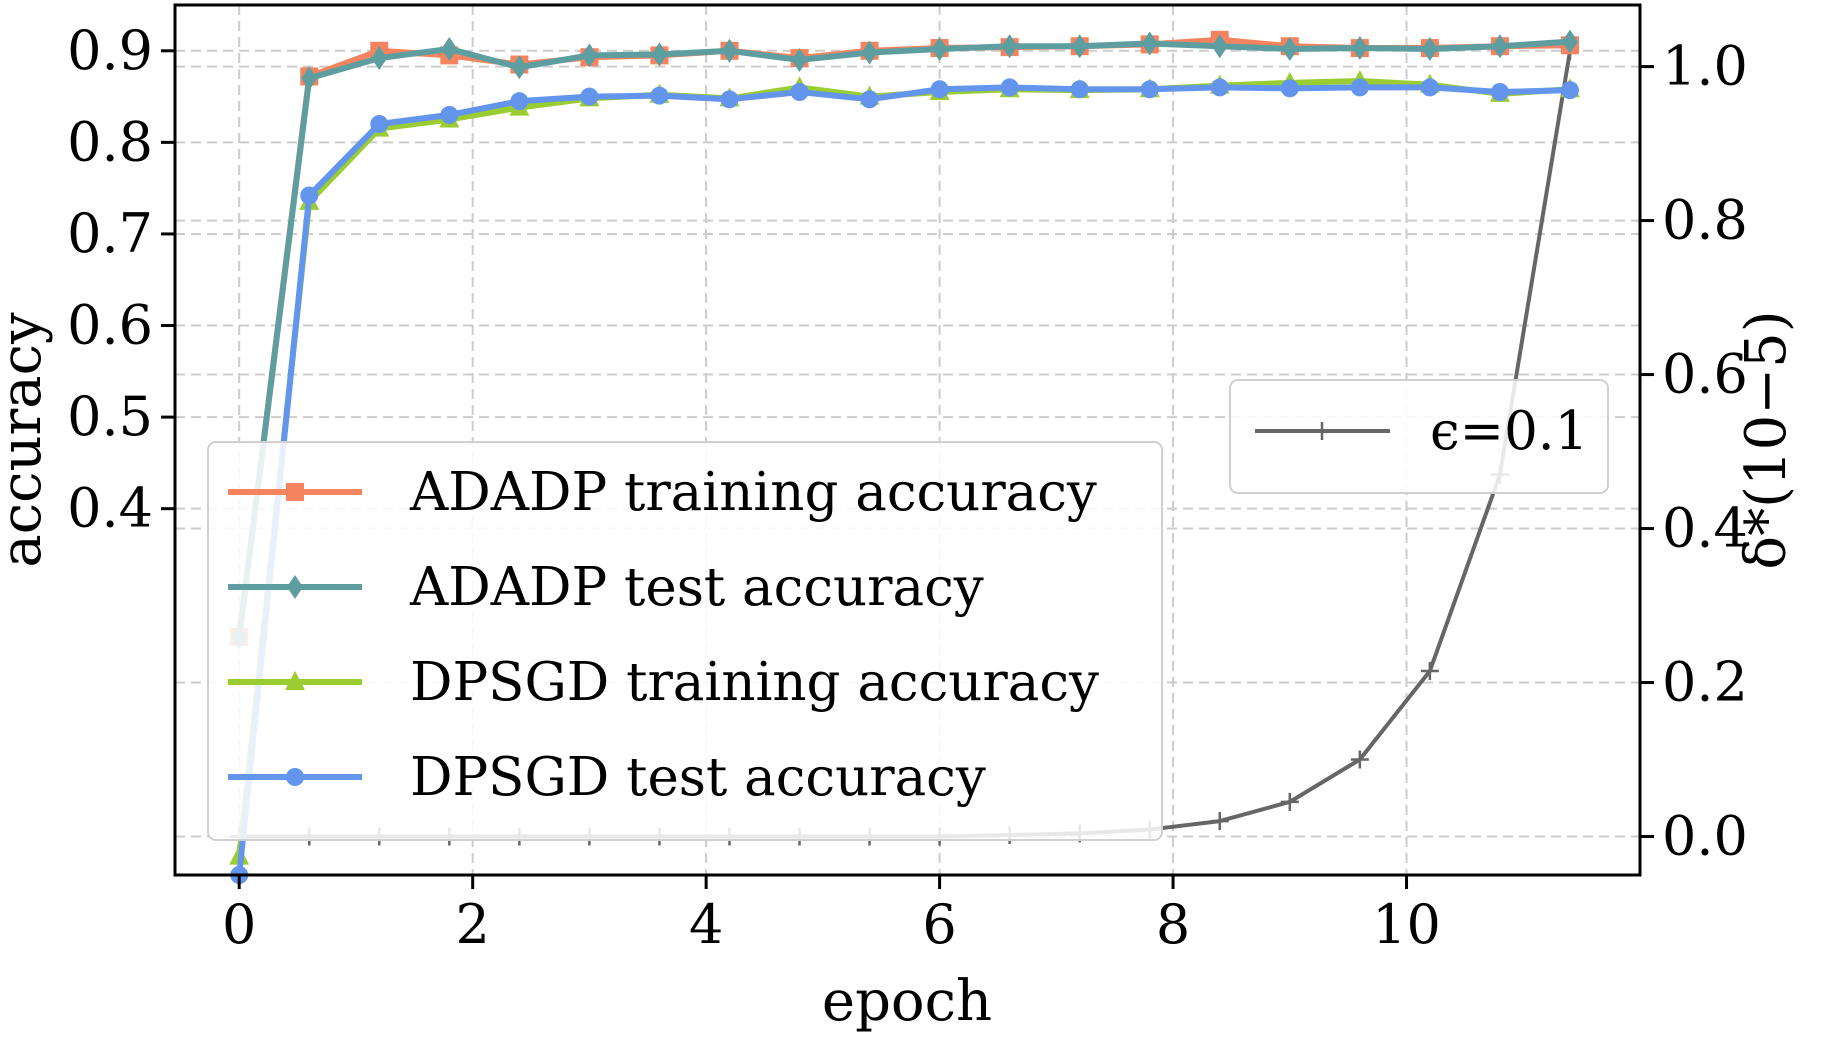 The height and width of the screenshot is (1045, 1825). What do you see at coordinates (1173, 924) in the screenshot?
I see `x-tick-label: 8` at bounding box center [1173, 924].